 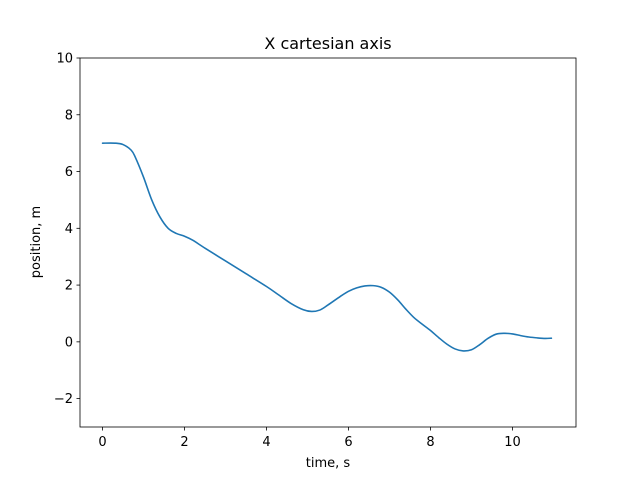 I want to click on y-axis-ticks: −2 0 2 4 6 8 10, so click(x=67, y=229).